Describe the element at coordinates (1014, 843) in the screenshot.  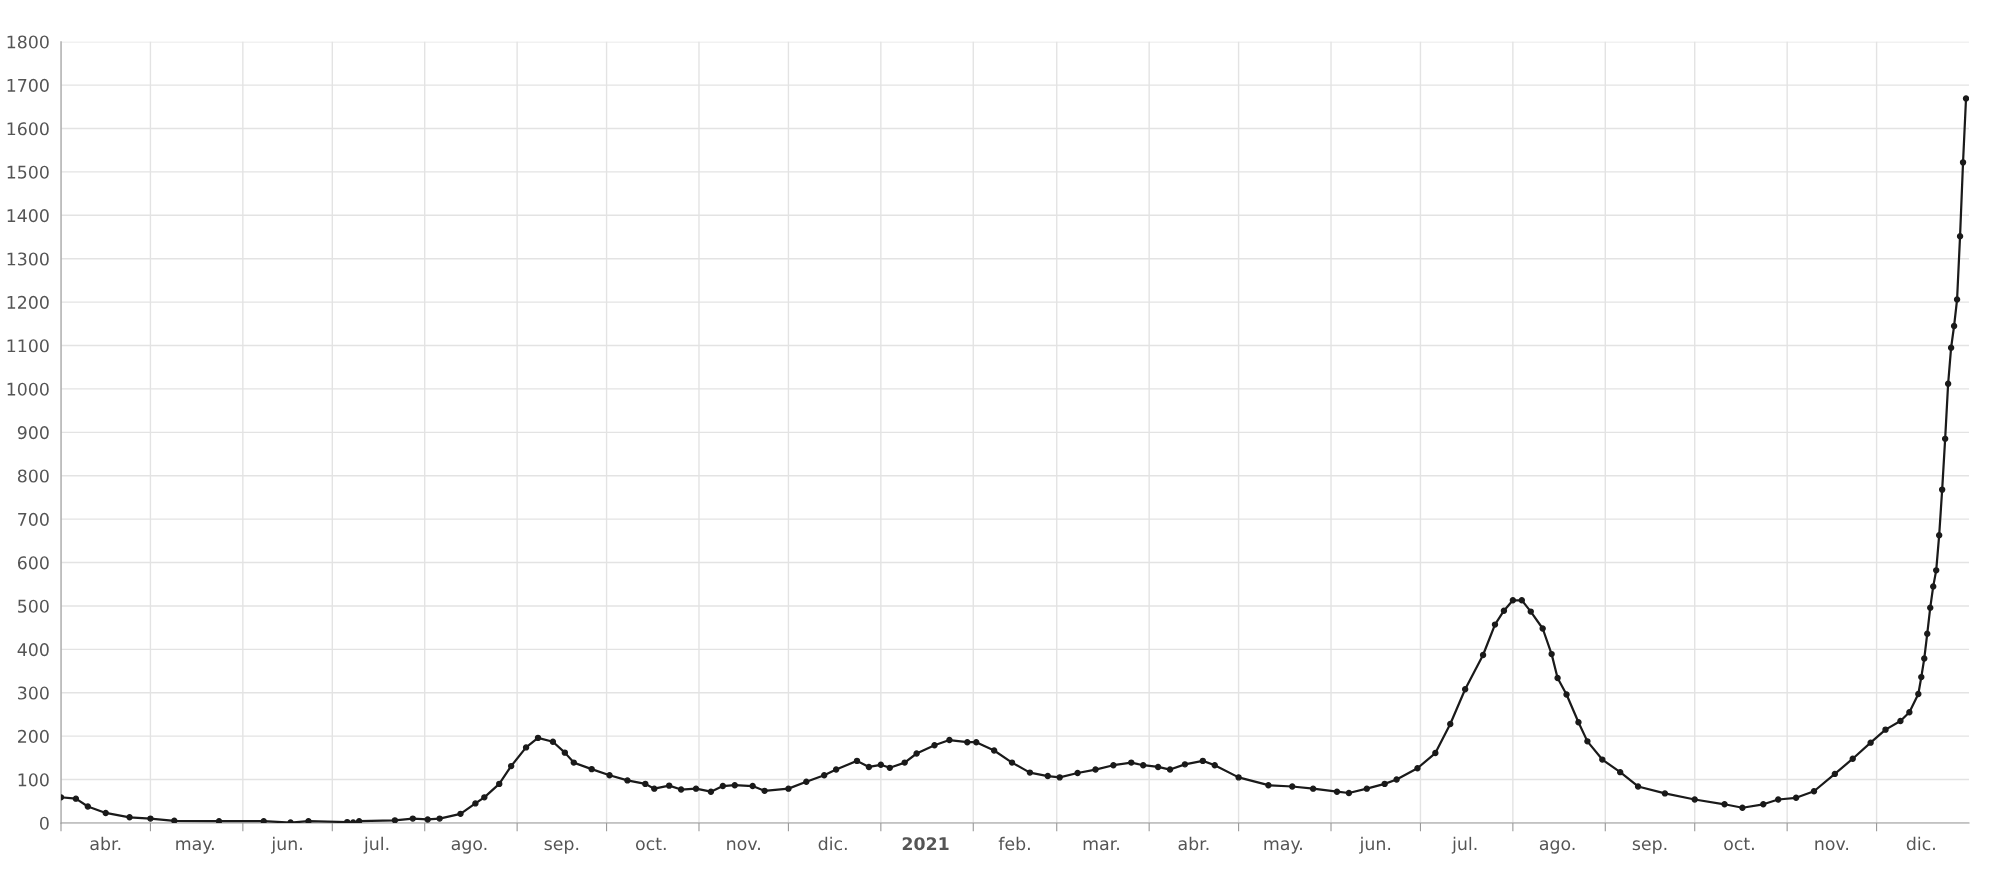
I see `x-tick-label: feb.` at that location.